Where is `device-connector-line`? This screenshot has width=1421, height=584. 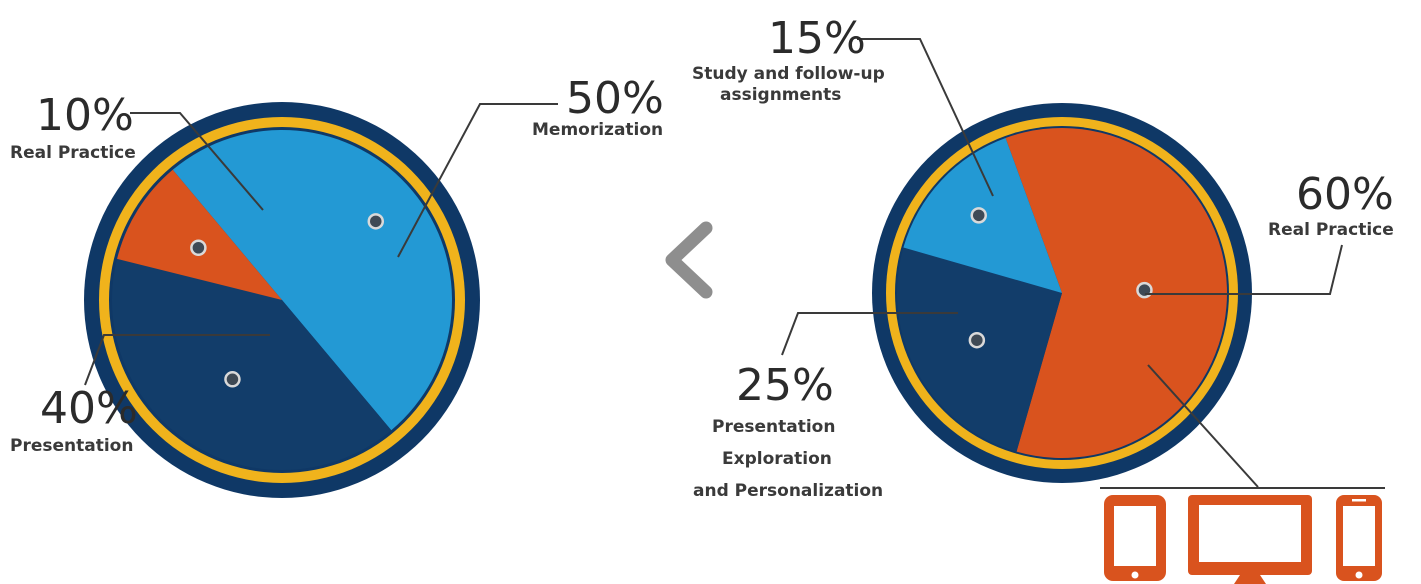 device-connector-line is located at coordinates (1203, 426).